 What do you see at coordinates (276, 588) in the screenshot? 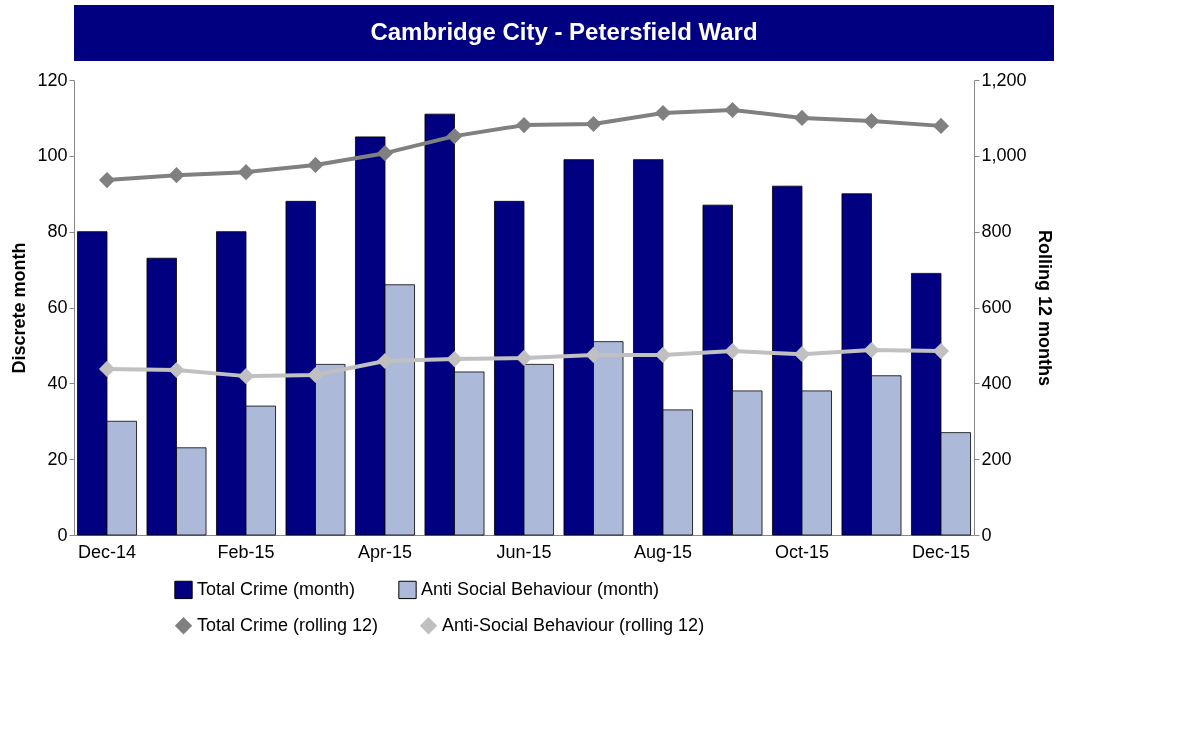
I see `legend-label: Total Crime (month)` at bounding box center [276, 588].